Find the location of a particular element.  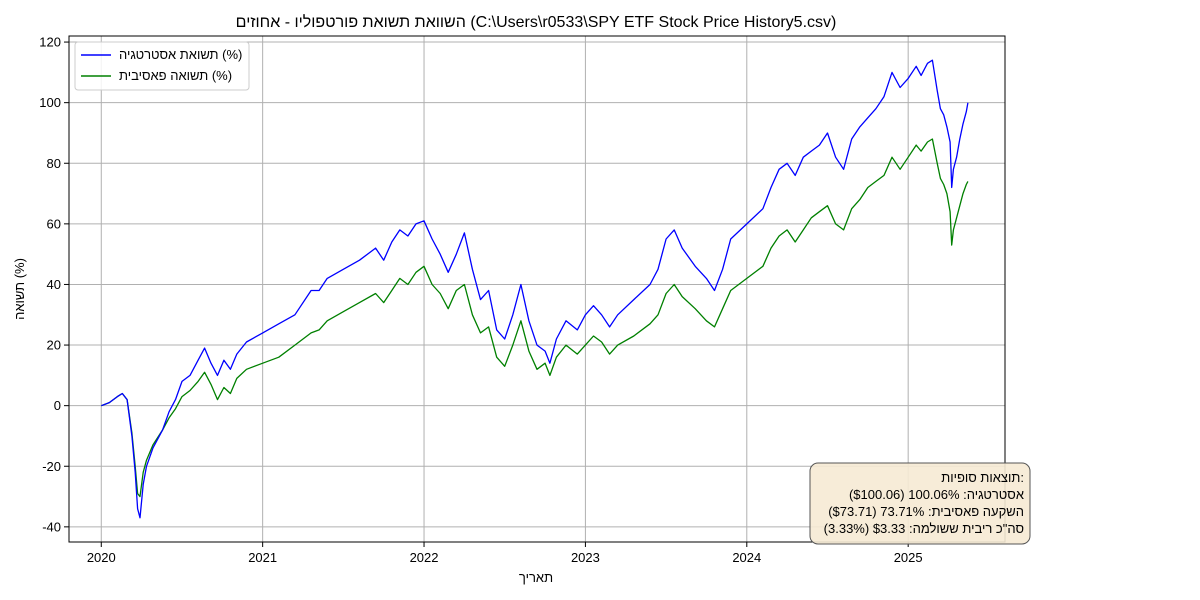

y-tick-label: 100 is located at coordinates (50, 102).